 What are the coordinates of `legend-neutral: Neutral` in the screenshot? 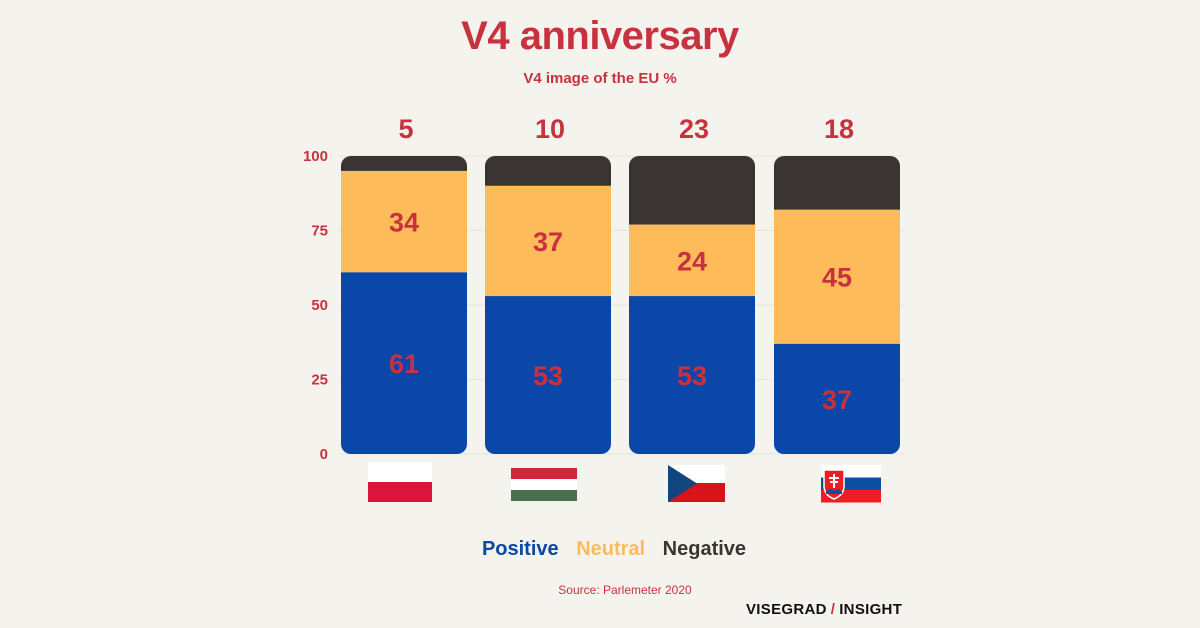 It's located at (611, 549).